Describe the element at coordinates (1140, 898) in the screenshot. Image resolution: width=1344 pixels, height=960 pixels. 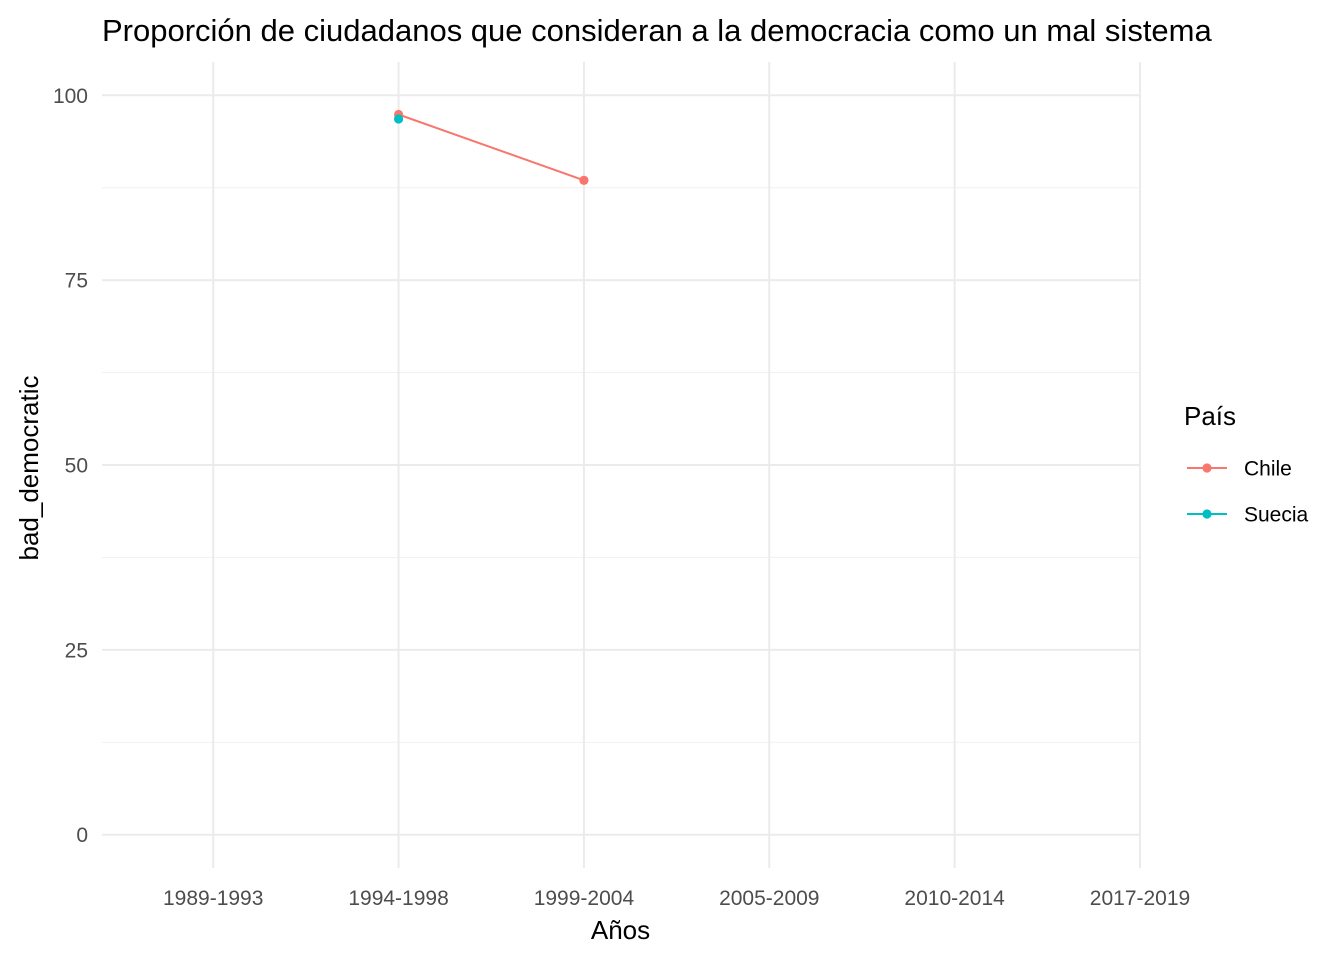
I see `x-tick-label: 2017-2019` at that location.